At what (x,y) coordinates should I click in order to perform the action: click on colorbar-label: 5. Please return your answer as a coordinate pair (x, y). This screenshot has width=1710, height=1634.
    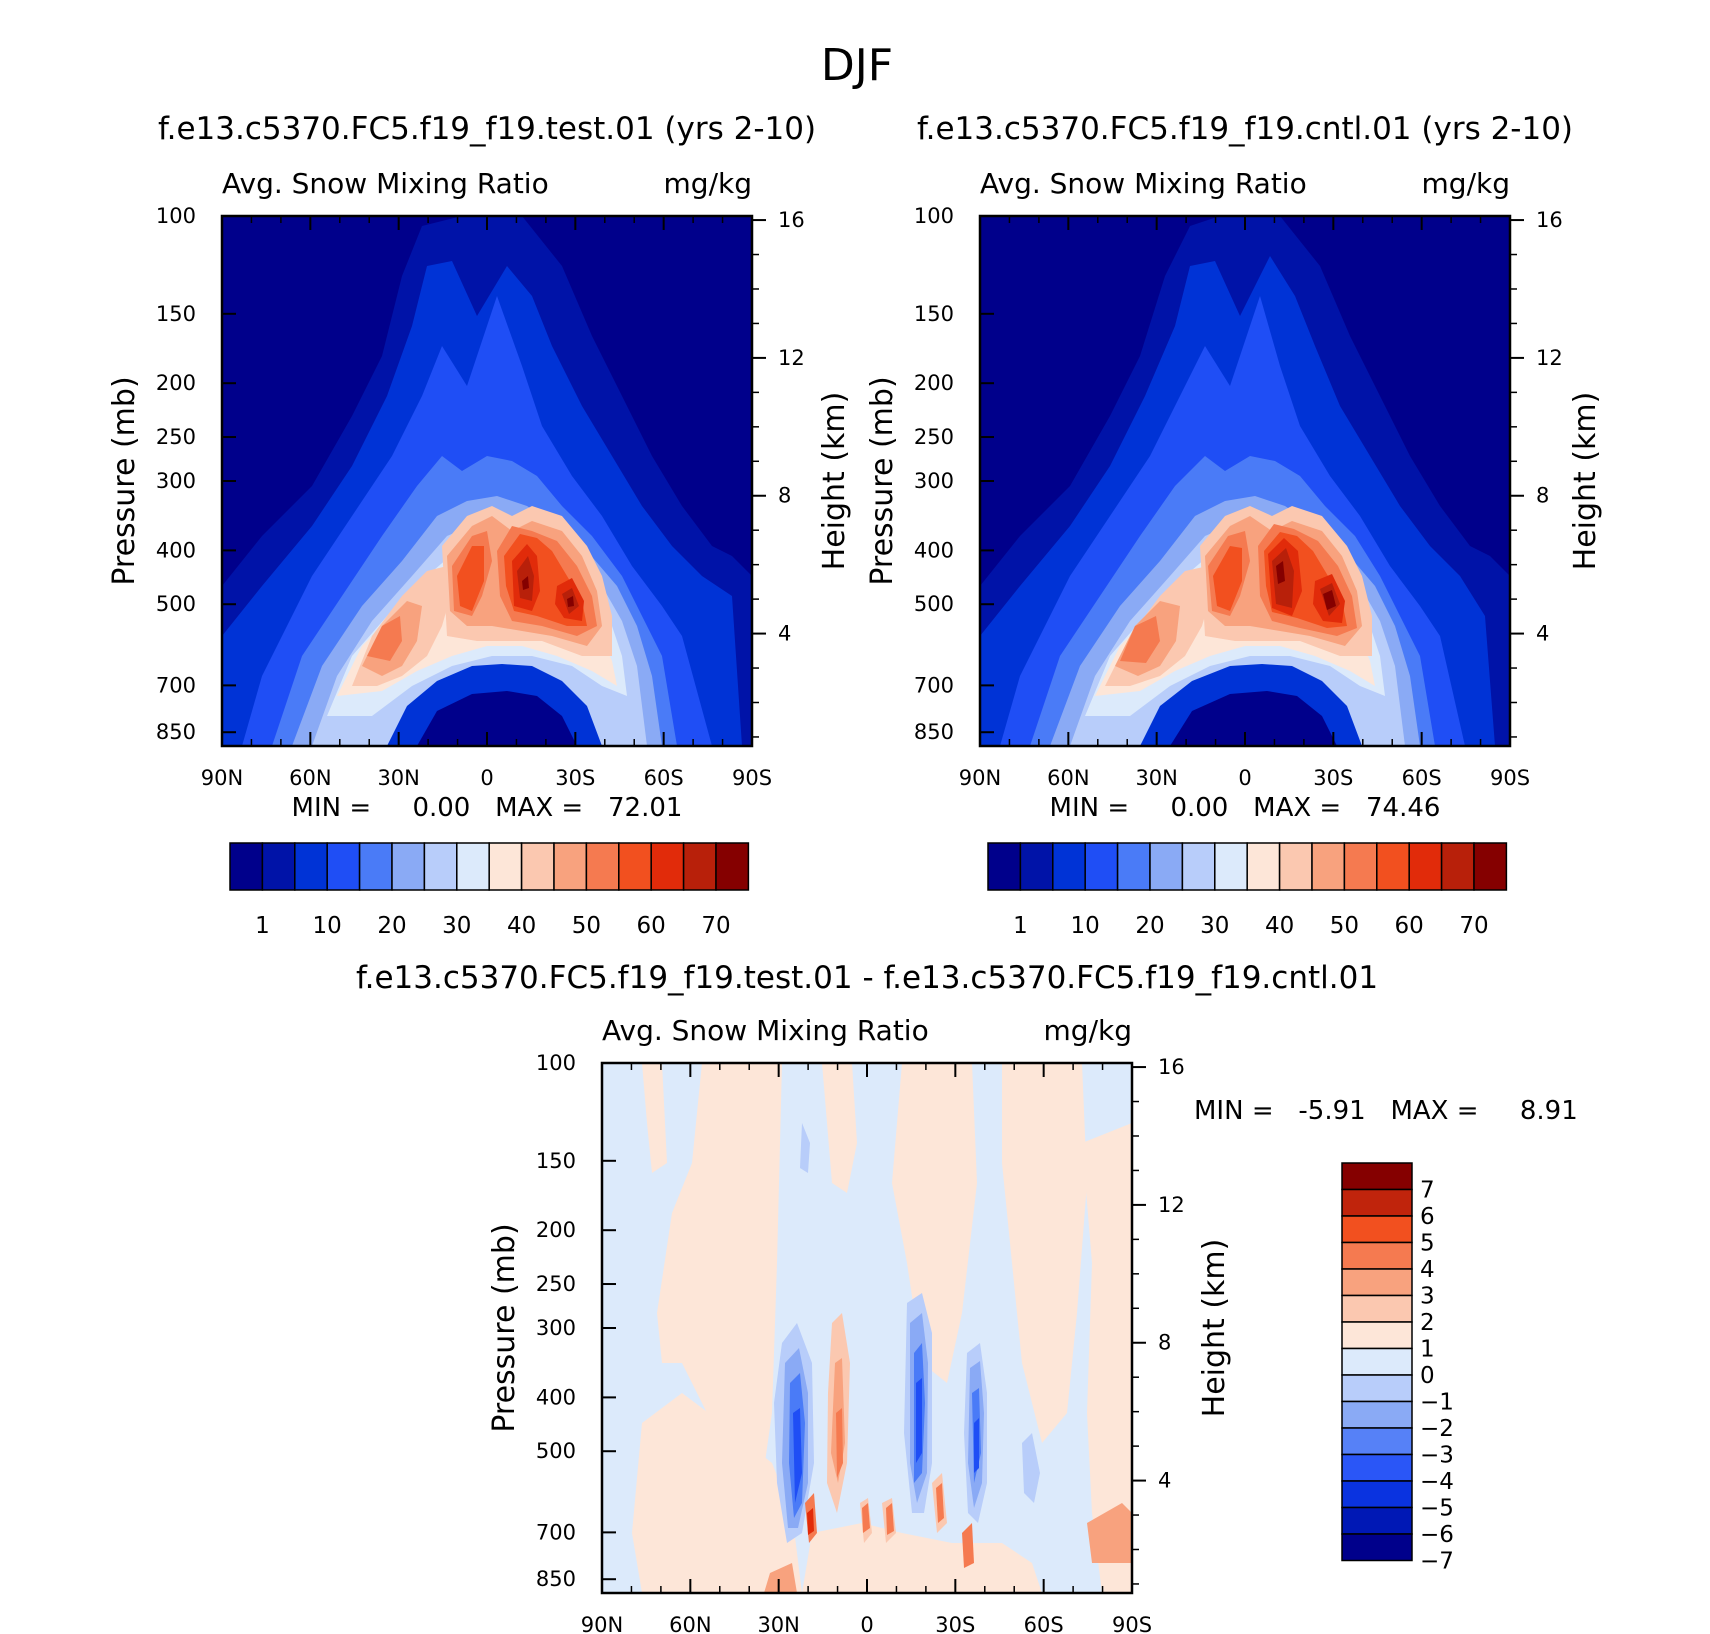
    Looking at the image, I should click on (1427, 1244).